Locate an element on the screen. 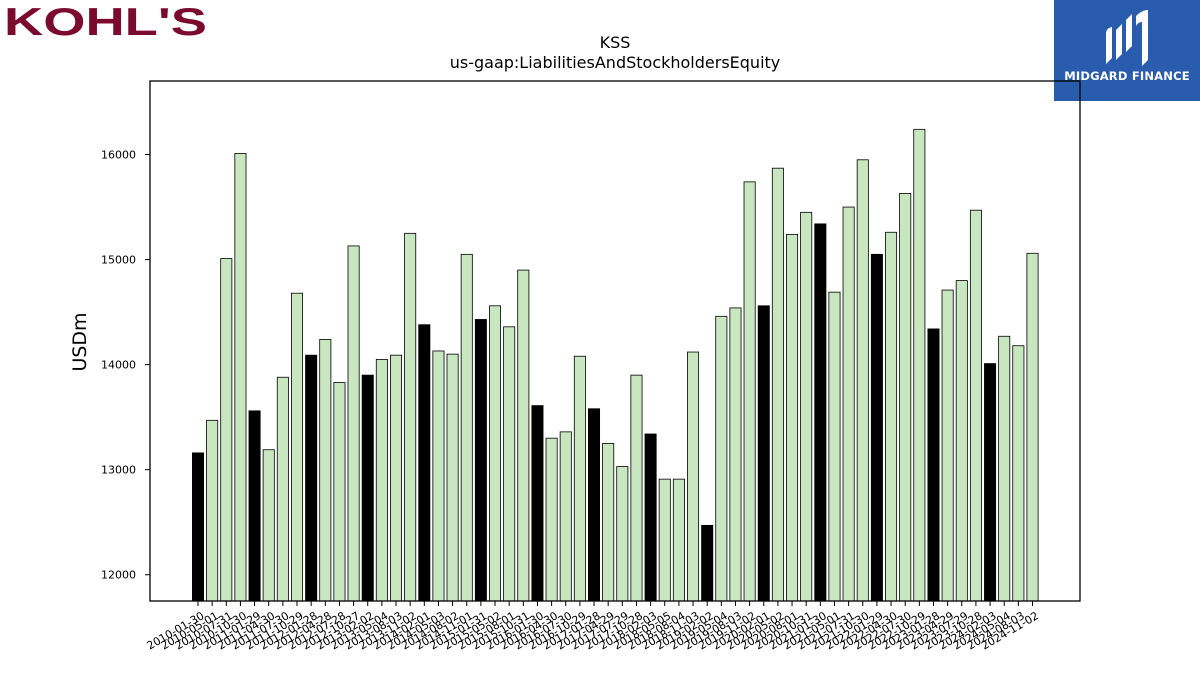 This screenshot has height=675, width=1200. kohls-logo: KOHL'S is located at coordinates (106, 22).